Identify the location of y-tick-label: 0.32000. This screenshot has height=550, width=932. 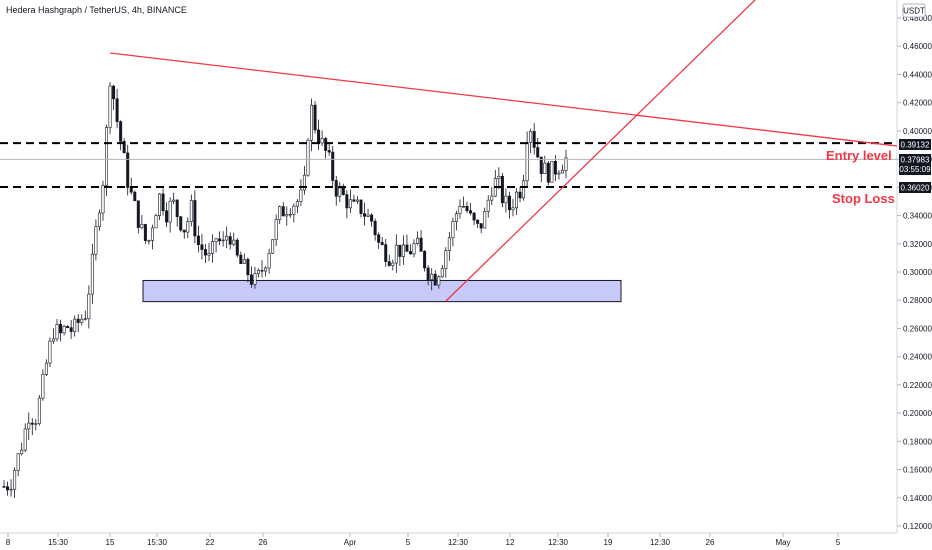
(917, 244).